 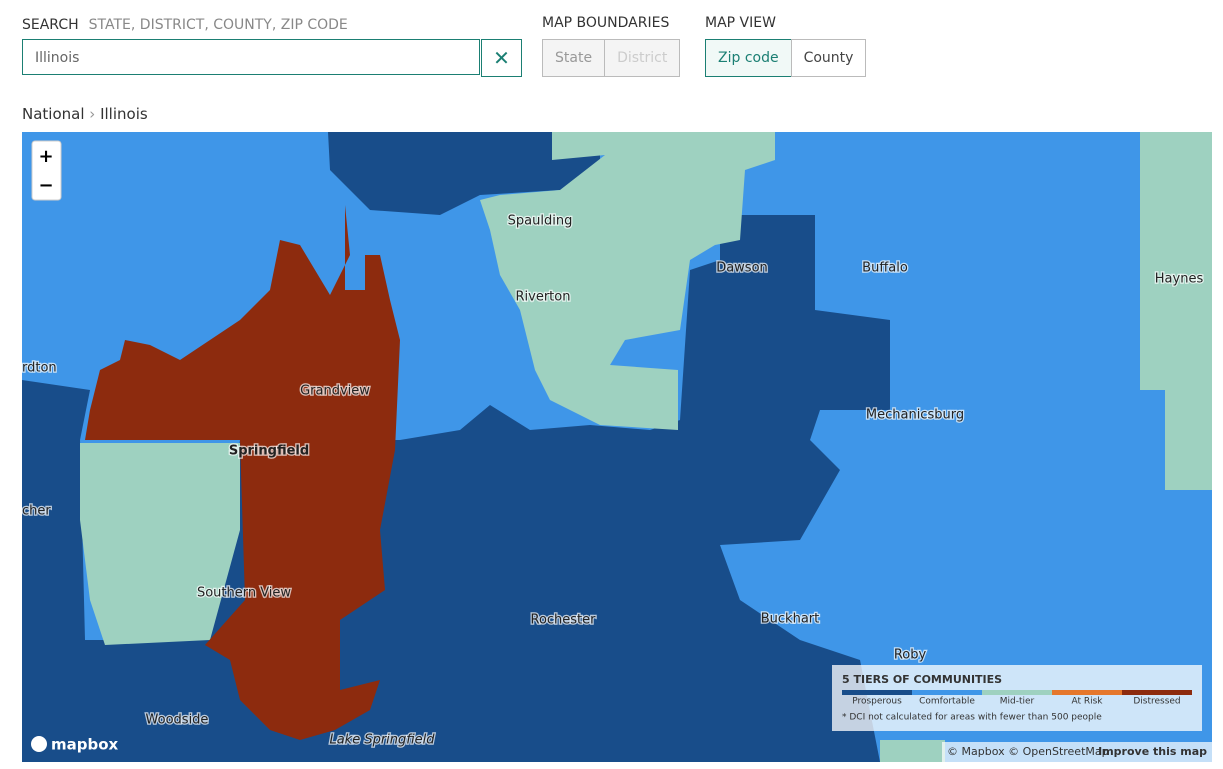 I want to click on clear-button: ✕, so click(x=501, y=58).